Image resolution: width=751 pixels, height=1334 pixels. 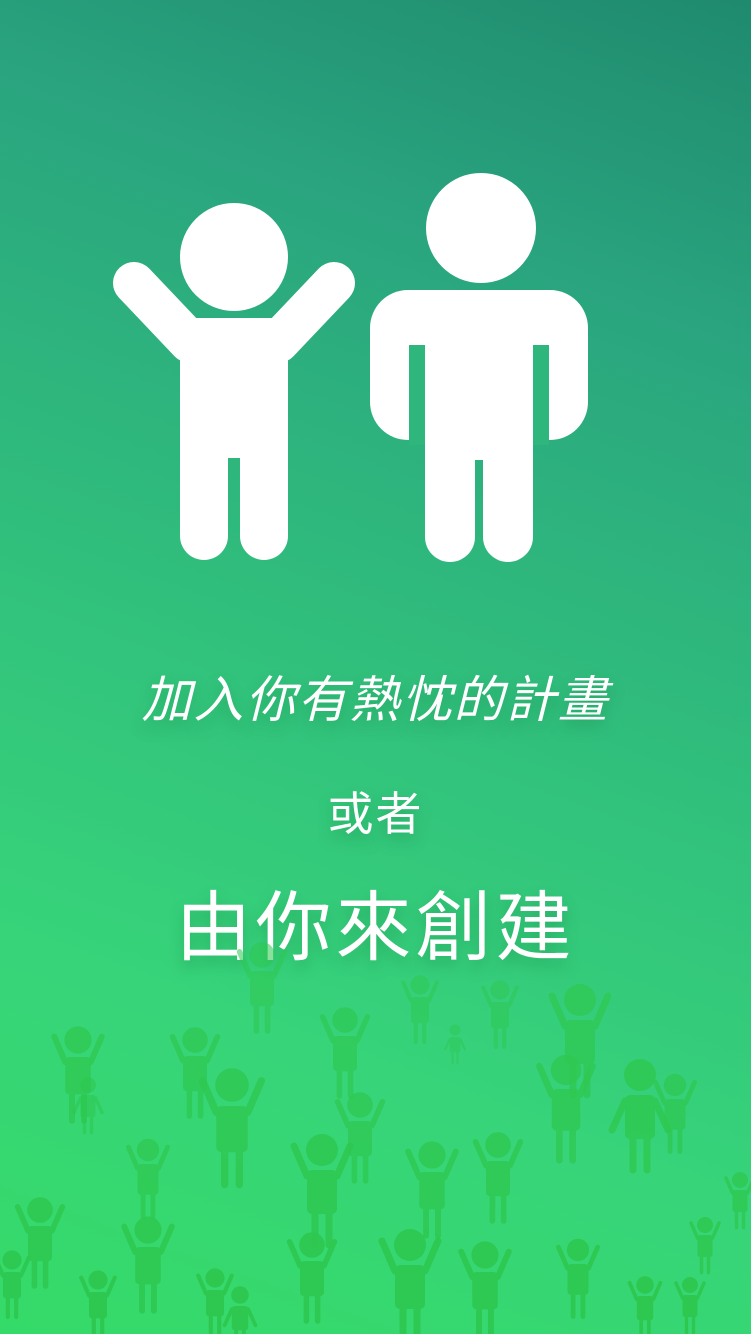 I want to click on headline-join-project: 加入你有熱忱的計畫, so click(x=375, y=700).